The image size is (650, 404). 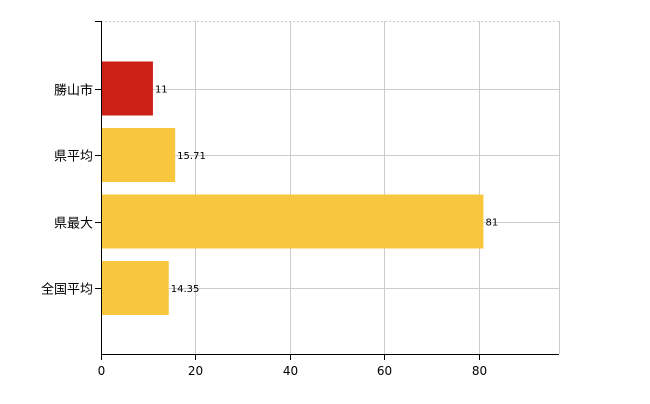 I want to click on x-tick-label: 60, so click(x=384, y=371).